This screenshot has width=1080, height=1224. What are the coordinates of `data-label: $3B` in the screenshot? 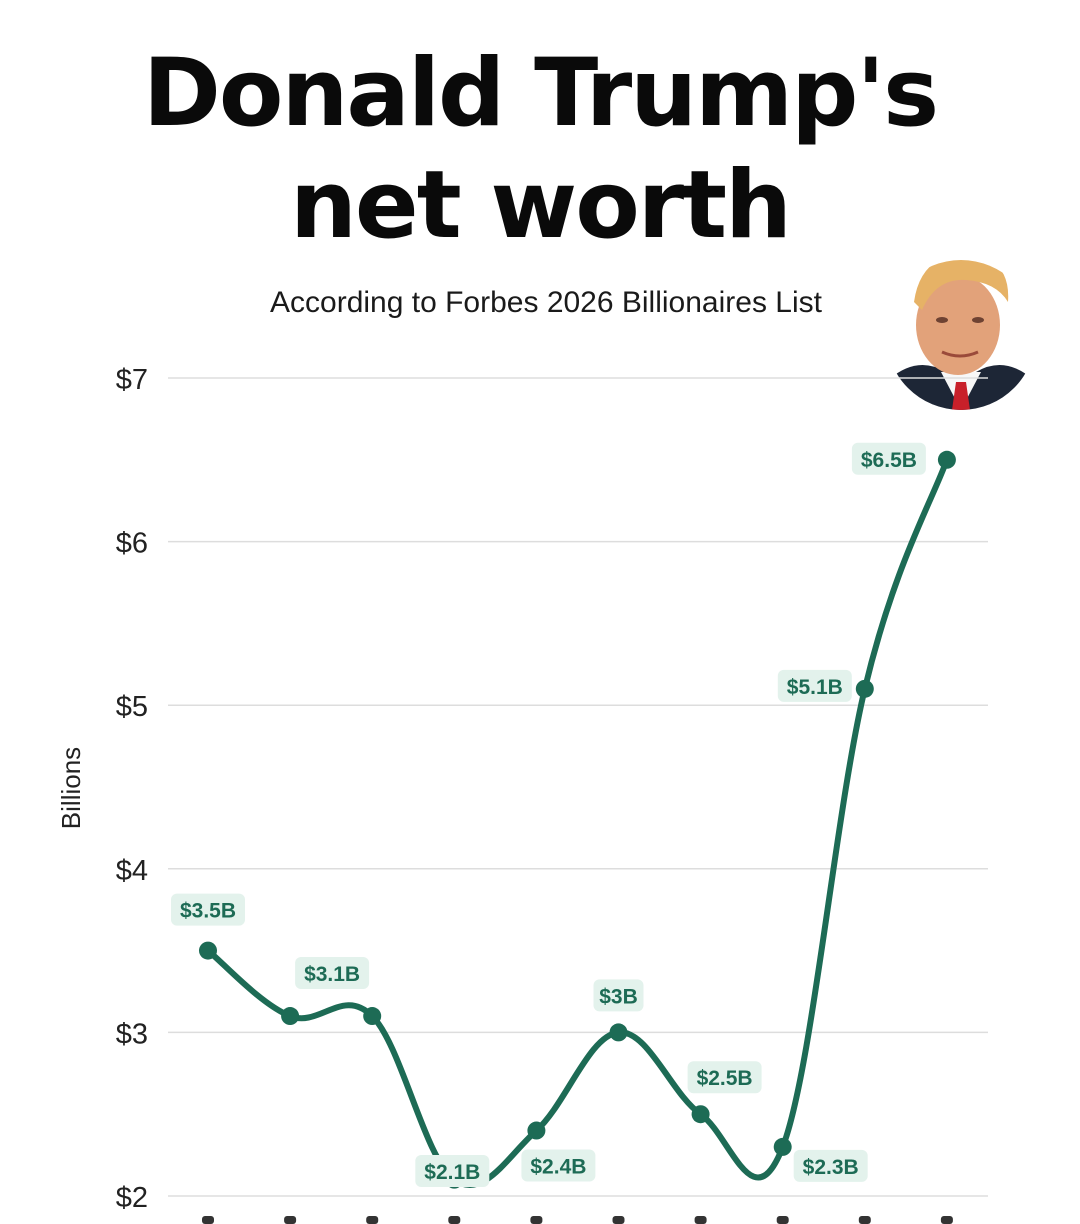 It's located at (618, 995).